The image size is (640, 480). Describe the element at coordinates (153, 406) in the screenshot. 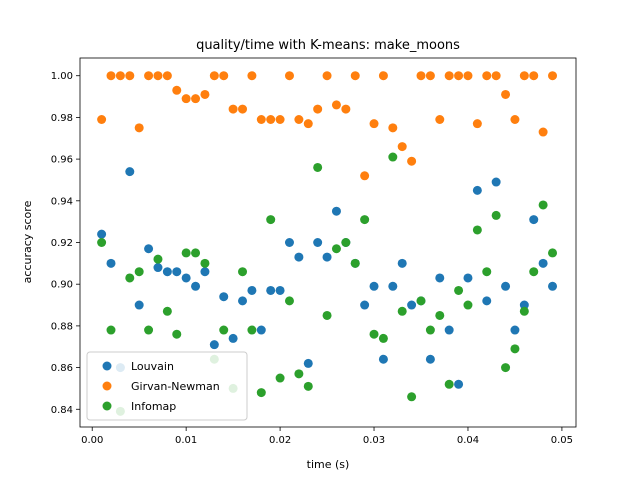

I see `legend-label: Infomap` at that location.